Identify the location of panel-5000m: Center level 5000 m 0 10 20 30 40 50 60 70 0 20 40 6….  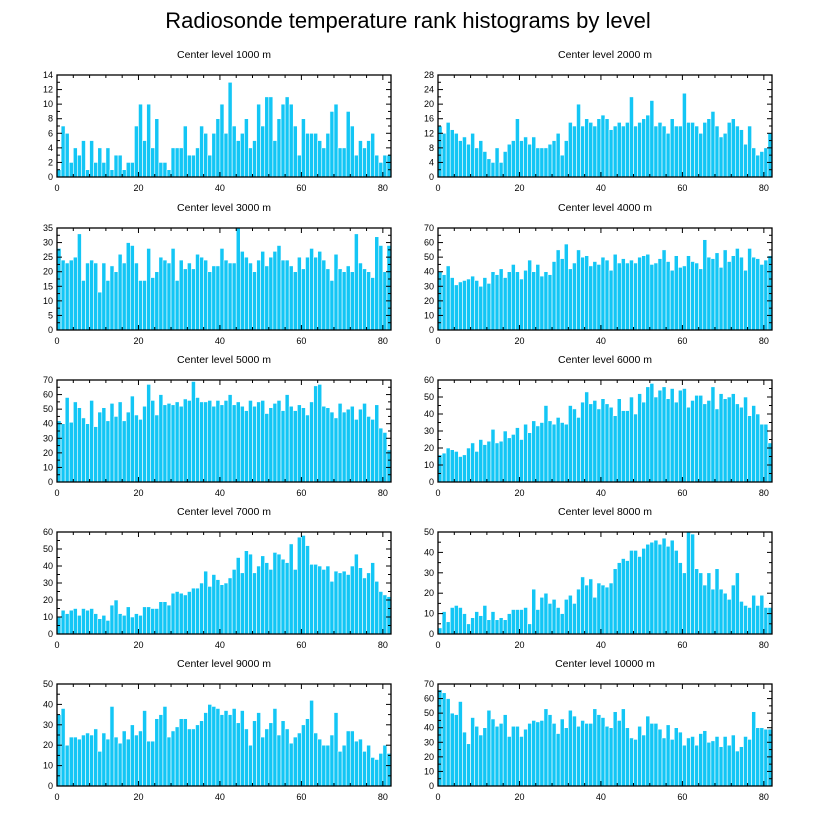
(217, 426).